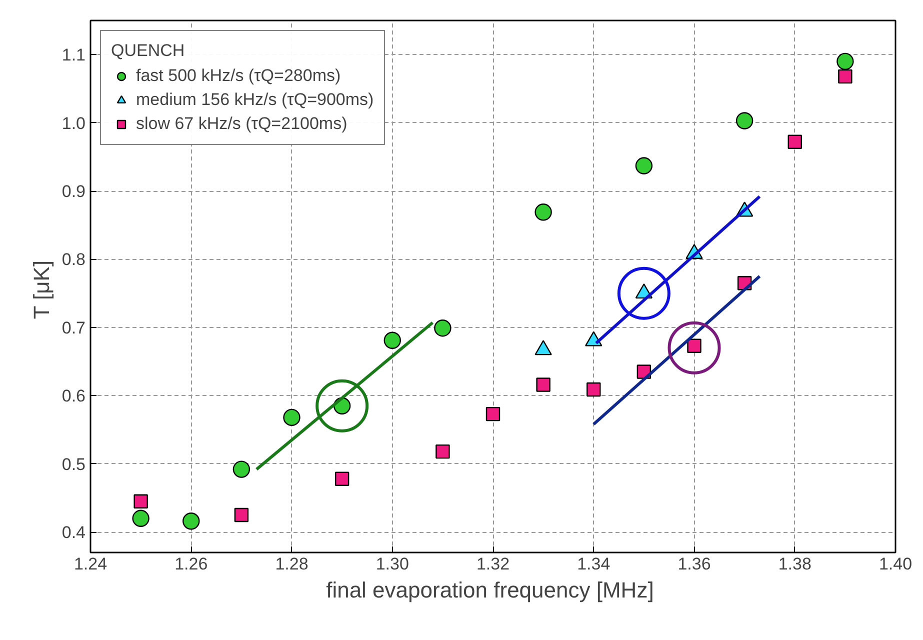 The width and height of the screenshot is (923, 640). I want to click on legend-title: QUENCH, so click(148, 51).